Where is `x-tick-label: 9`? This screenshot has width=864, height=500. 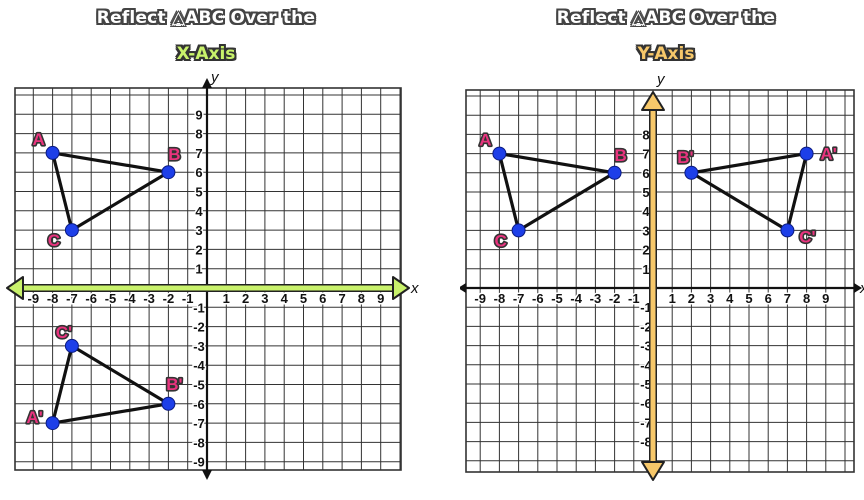
x-tick-label: 9 is located at coordinates (380, 298).